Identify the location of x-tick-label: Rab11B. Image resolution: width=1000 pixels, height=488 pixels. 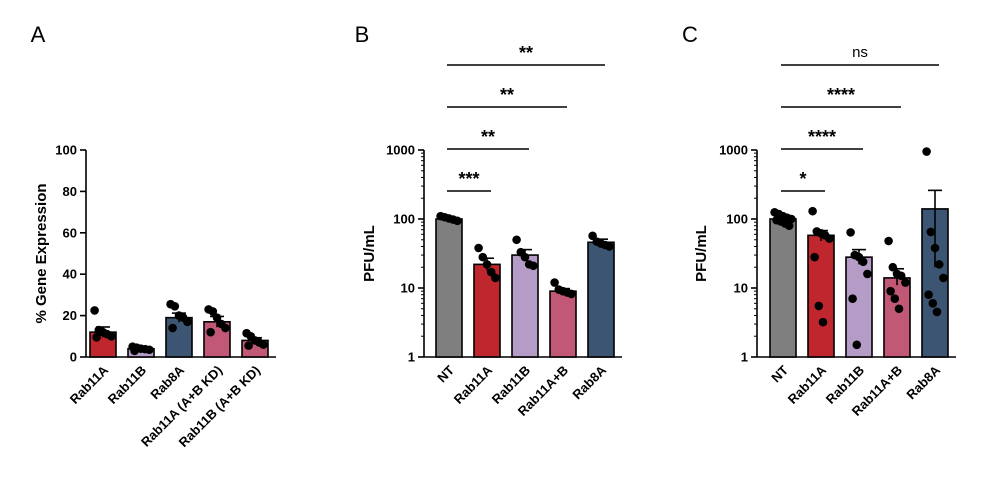
(127, 385).